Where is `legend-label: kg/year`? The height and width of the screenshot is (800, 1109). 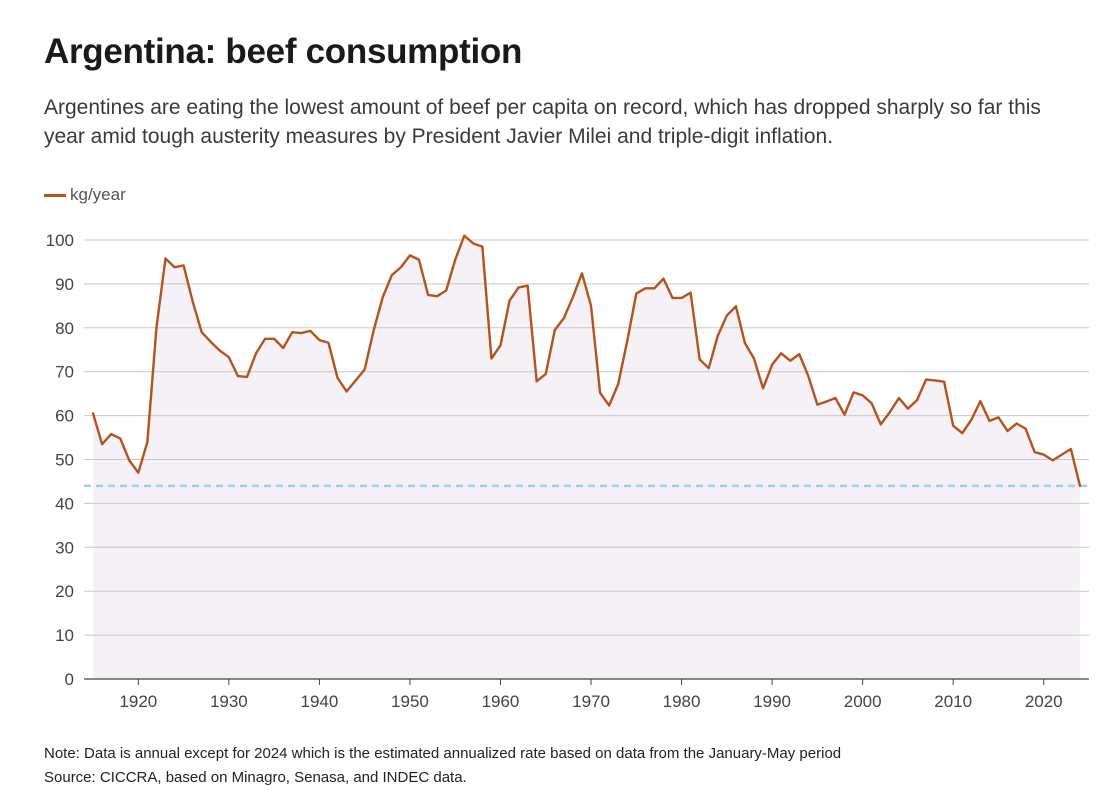 legend-label: kg/year is located at coordinates (98, 194).